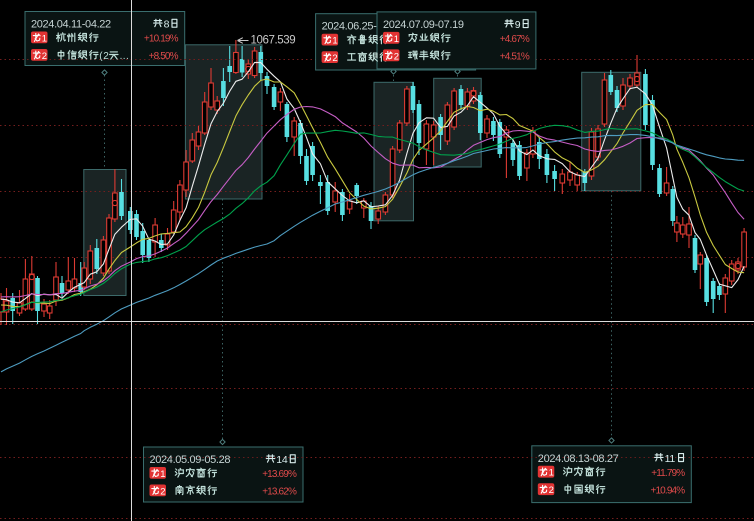  What do you see at coordinates (279, 474) in the screenshot?
I see `svg-text: +13.69%` at bounding box center [279, 474].